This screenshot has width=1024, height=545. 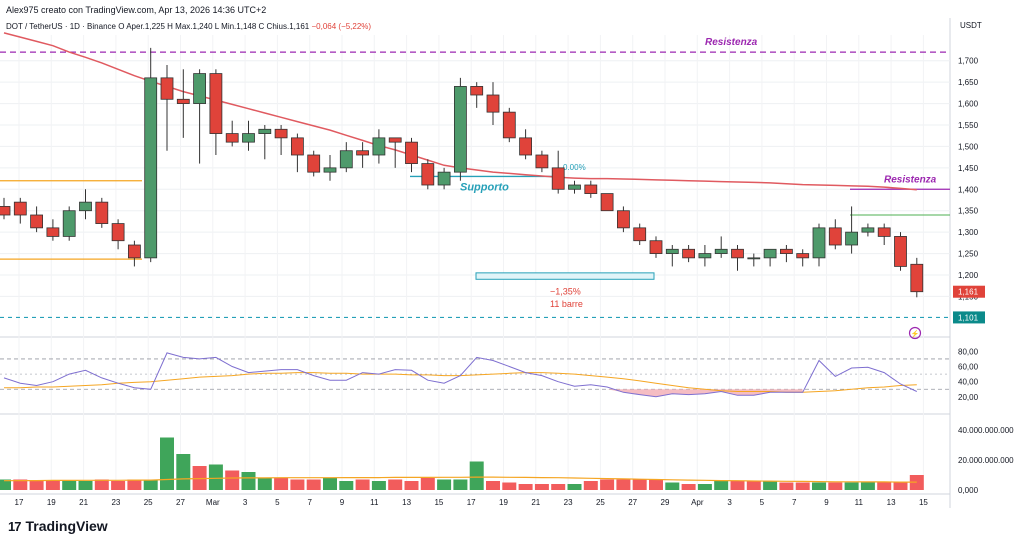 I want to click on tradingview-logo: 17 TradingView, so click(x=58, y=526).